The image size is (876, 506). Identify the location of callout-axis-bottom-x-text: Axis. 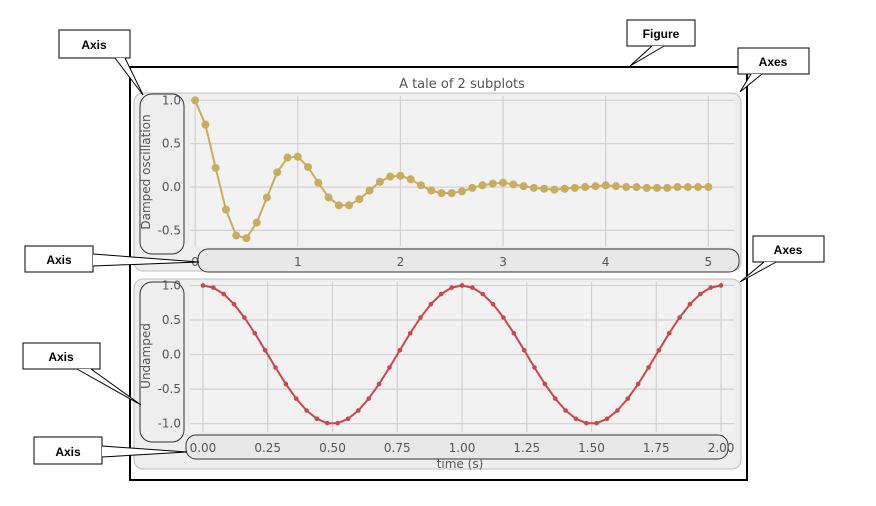
(68, 452).